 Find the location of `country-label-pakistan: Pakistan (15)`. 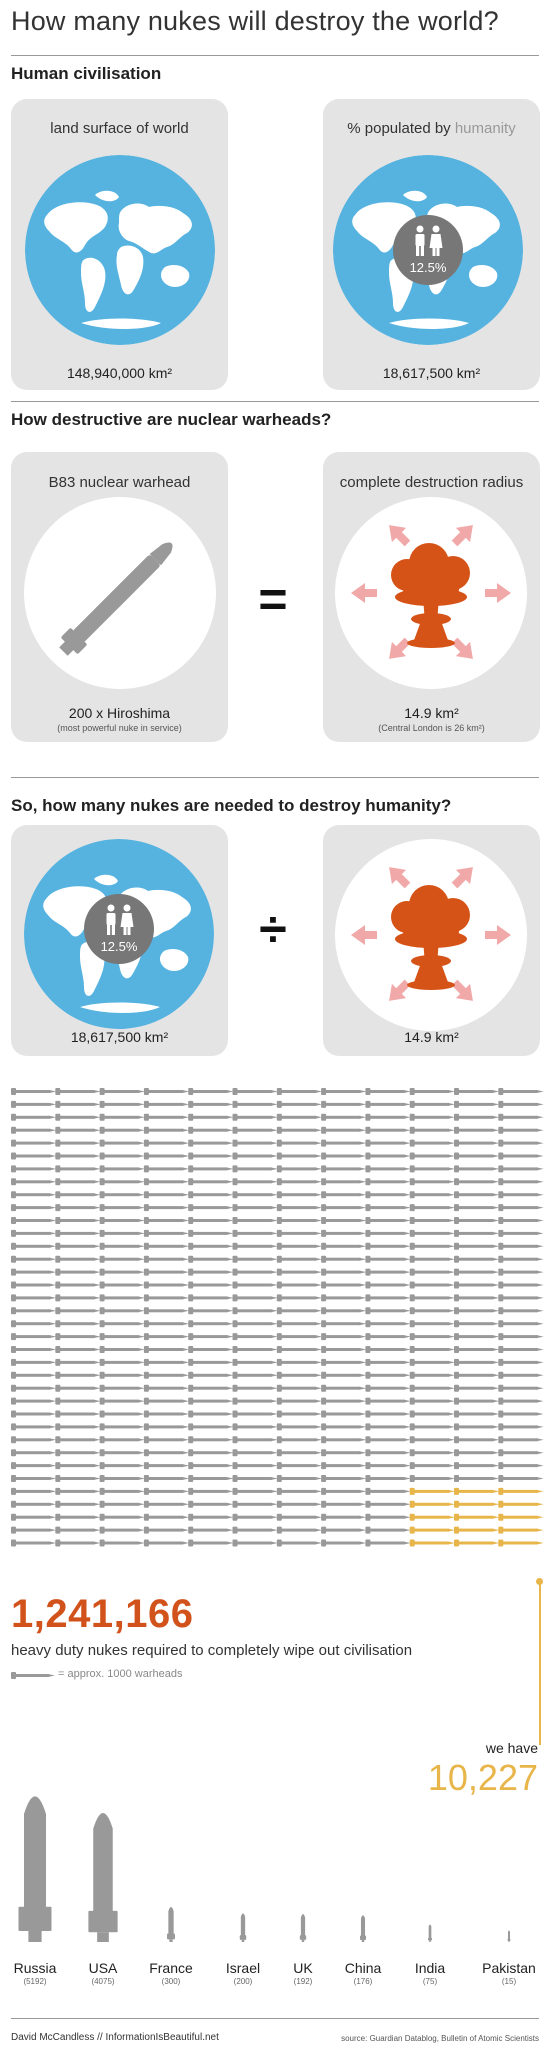

country-label-pakistan: Pakistan (15) is located at coordinates (509, 1973).